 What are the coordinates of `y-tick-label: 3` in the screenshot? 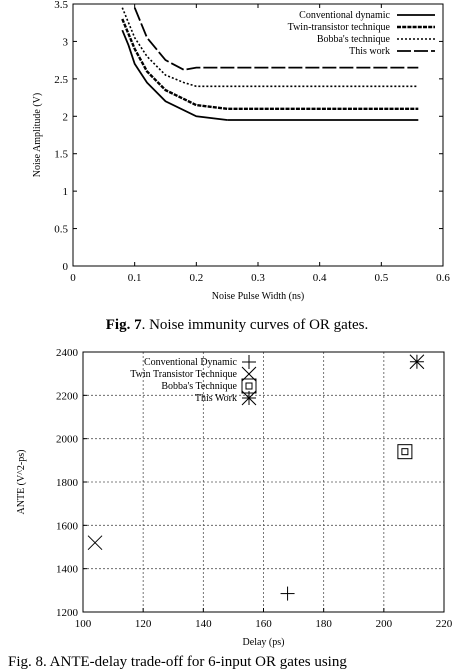 It's located at (66, 42).